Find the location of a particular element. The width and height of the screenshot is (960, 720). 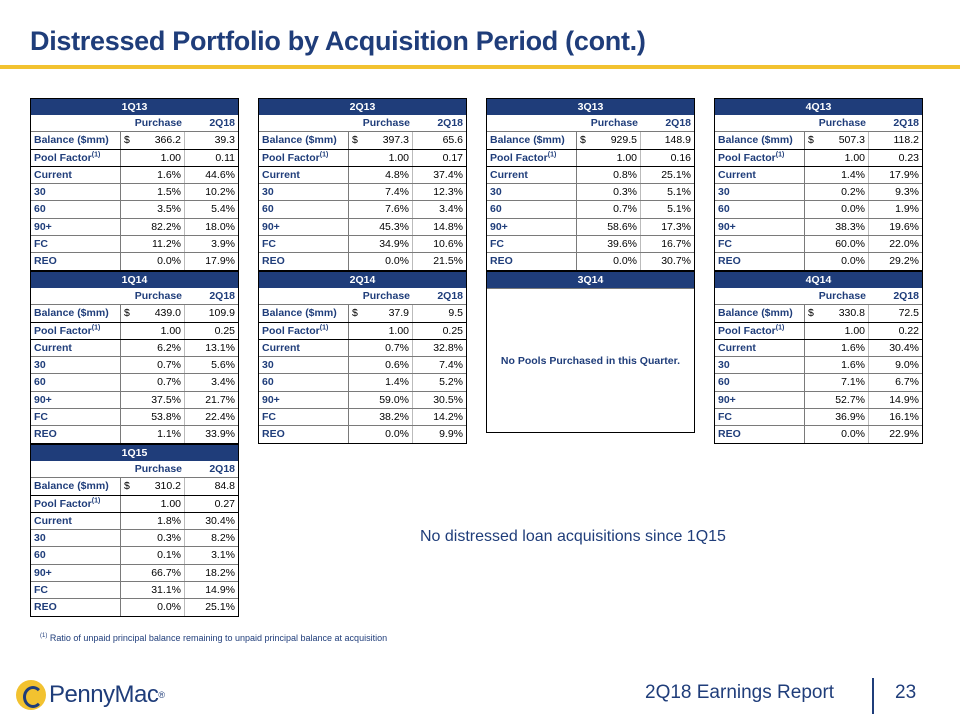

current-row: Current 1.6% 30.4% is located at coordinates (818, 347).